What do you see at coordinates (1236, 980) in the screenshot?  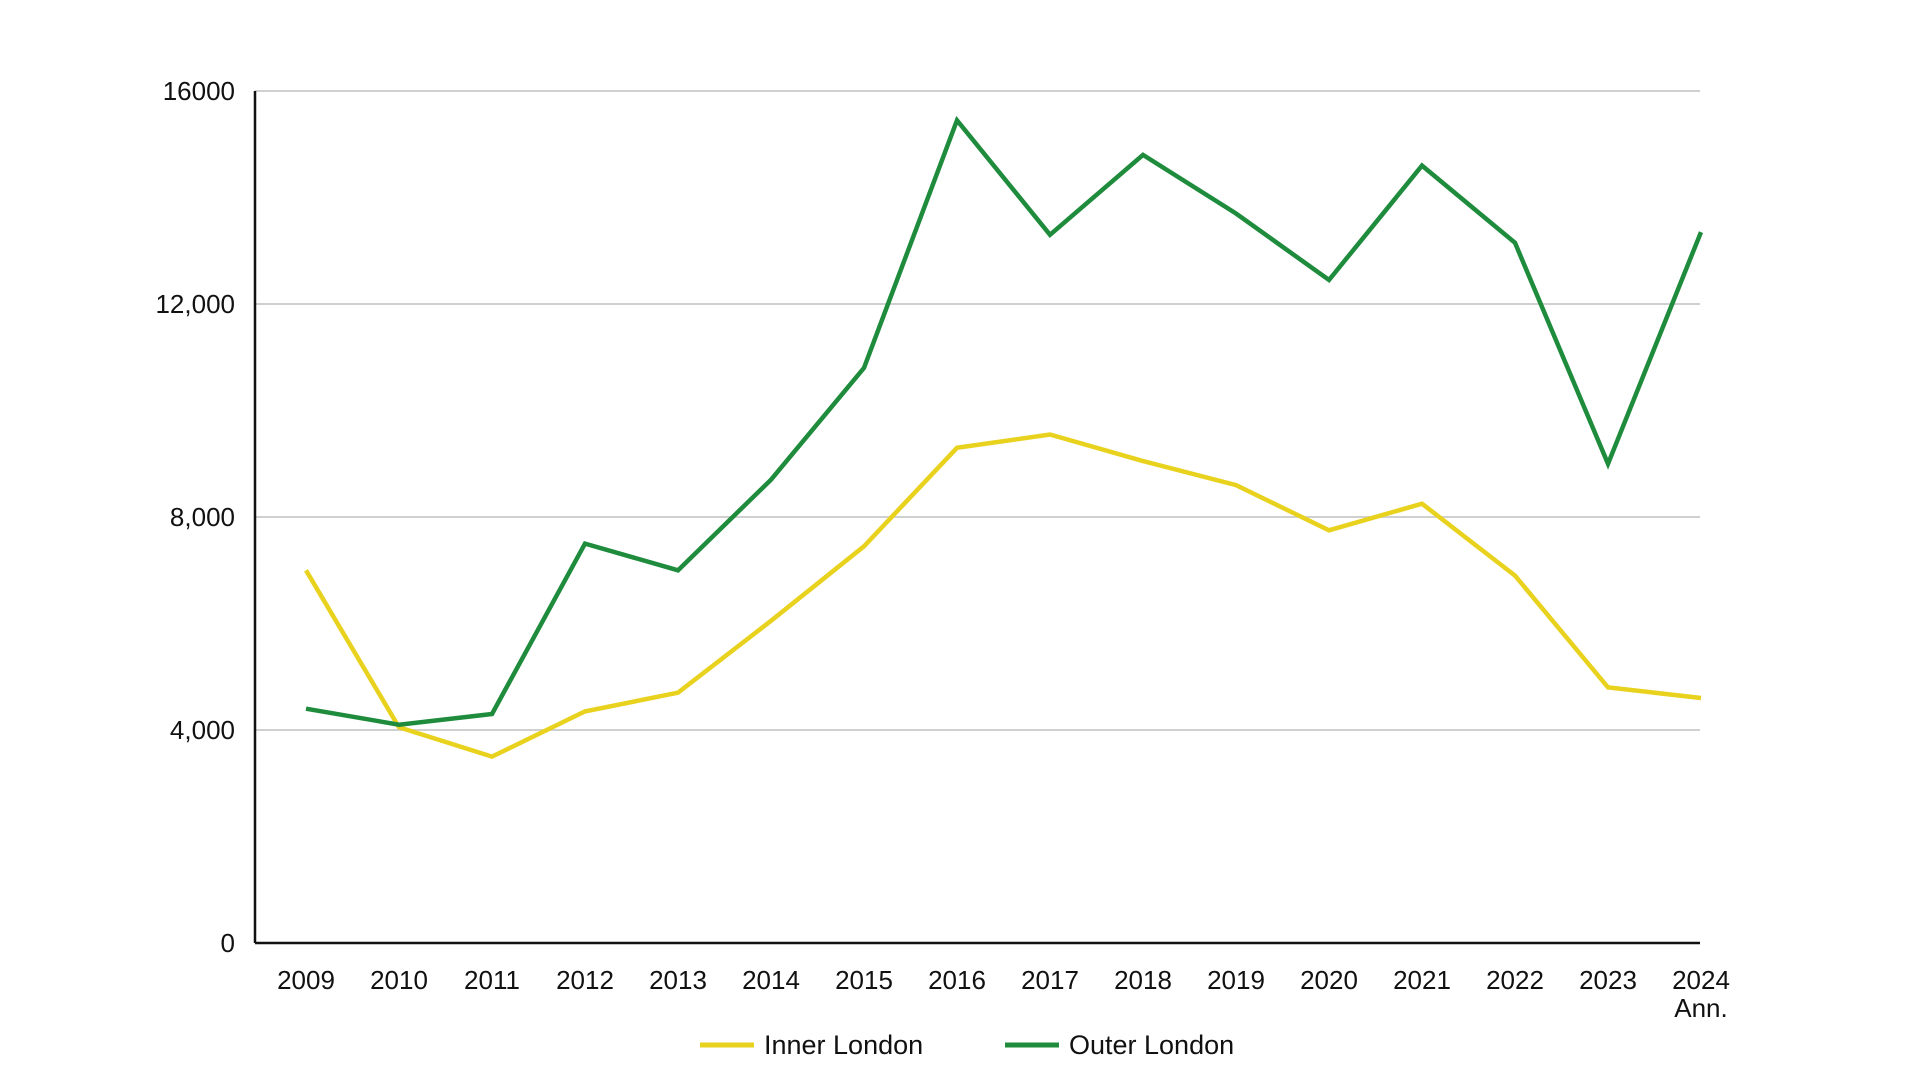 I see `x-tick-label: 2019` at bounding box center [1236, 980].